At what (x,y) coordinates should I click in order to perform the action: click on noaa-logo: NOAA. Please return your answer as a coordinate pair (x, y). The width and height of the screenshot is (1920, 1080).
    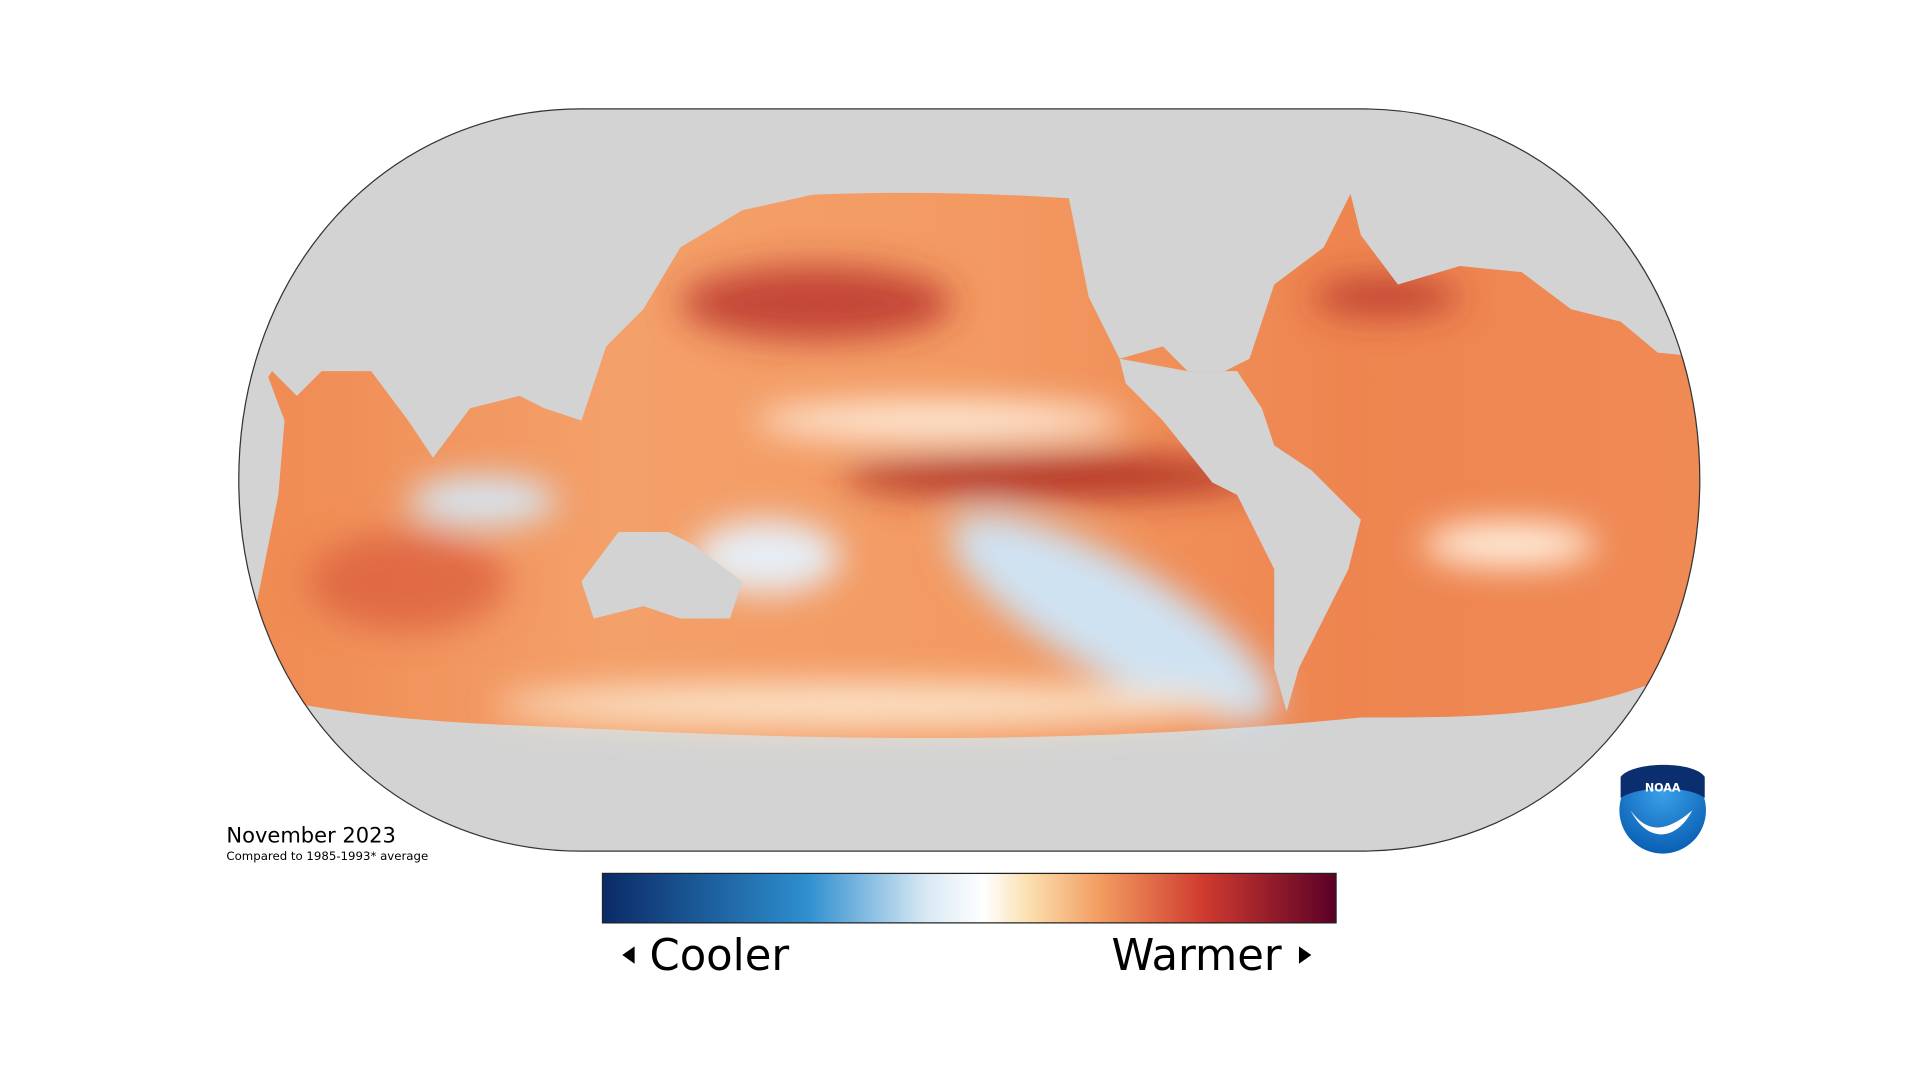
    Looking at the image, I should click on (1662, 809).